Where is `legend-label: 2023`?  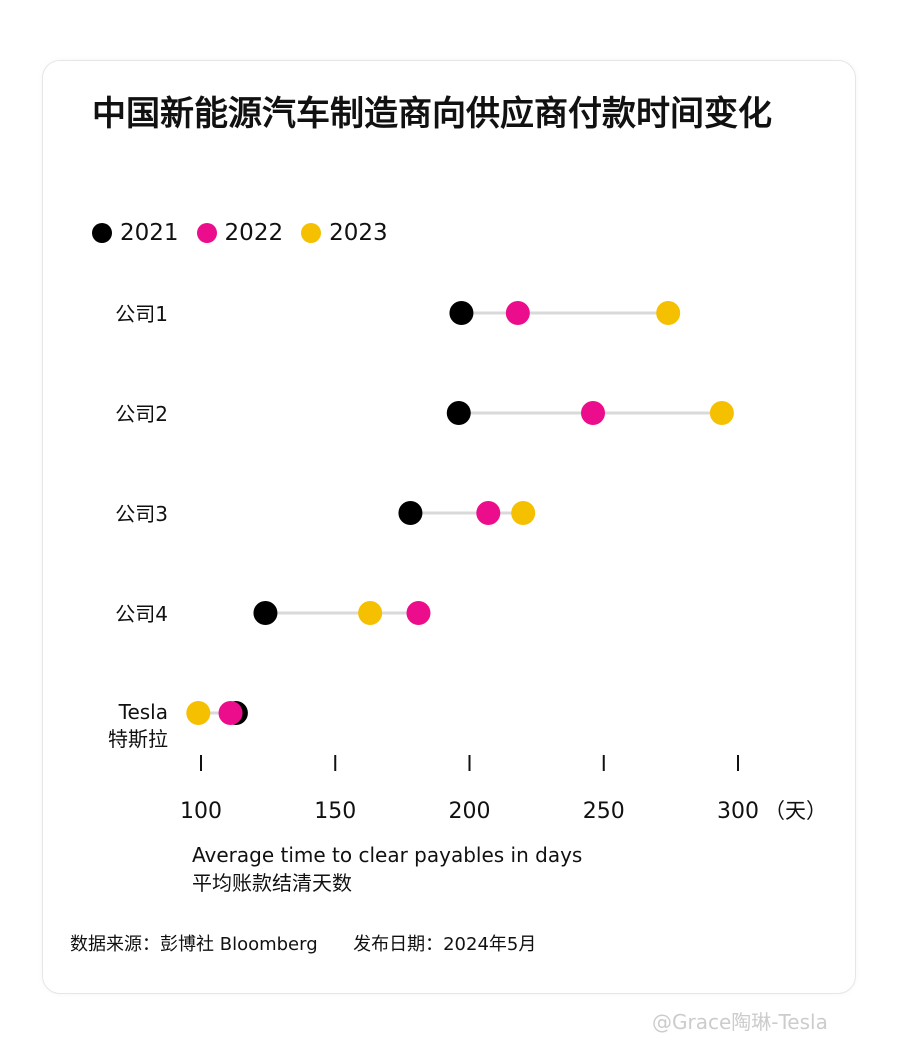
legend-label: 2023 is located at coordinates (358, 233).